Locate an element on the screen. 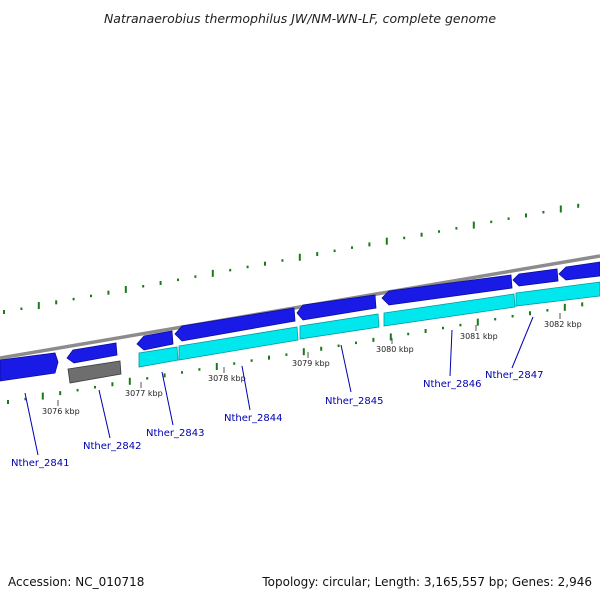 Image resolution: width=600 pixels, height=600 pixels. gene-label: Nther_2846 is located at coordinates (452, 384).